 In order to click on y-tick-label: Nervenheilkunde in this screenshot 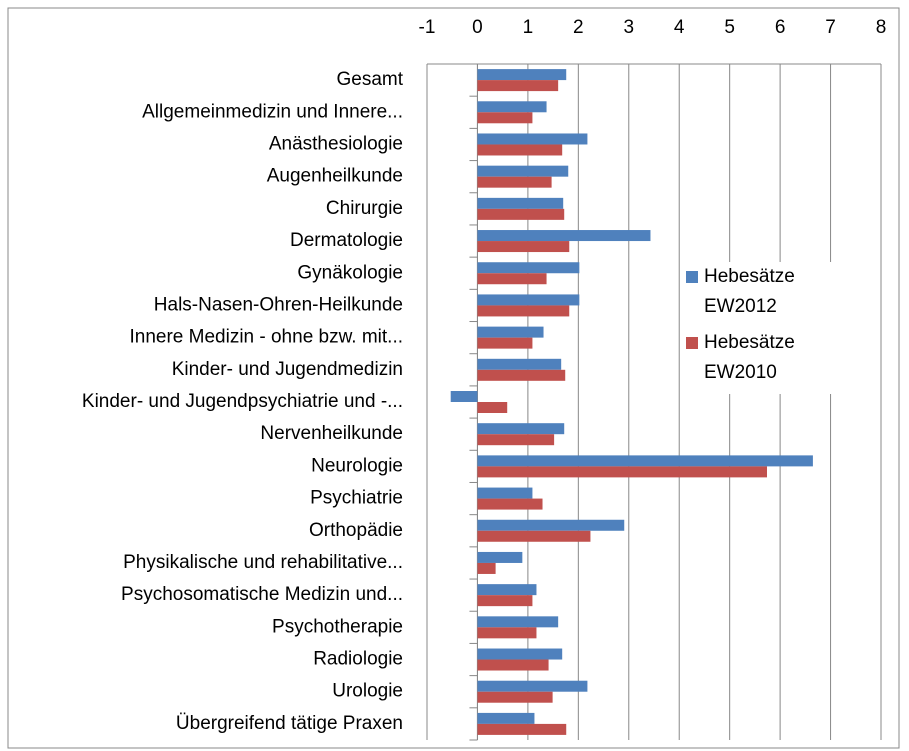, I will do `click(331, 433)`.